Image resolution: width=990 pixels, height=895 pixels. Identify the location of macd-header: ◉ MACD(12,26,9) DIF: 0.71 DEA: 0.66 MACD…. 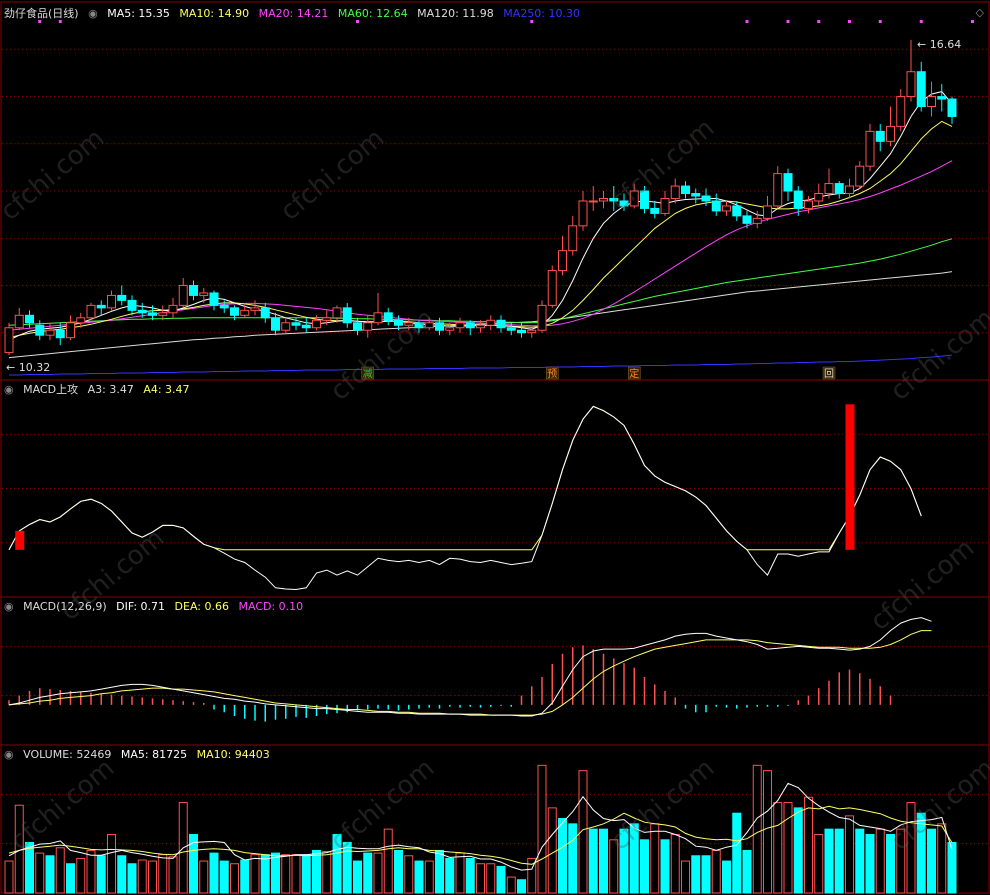
(156, 607).